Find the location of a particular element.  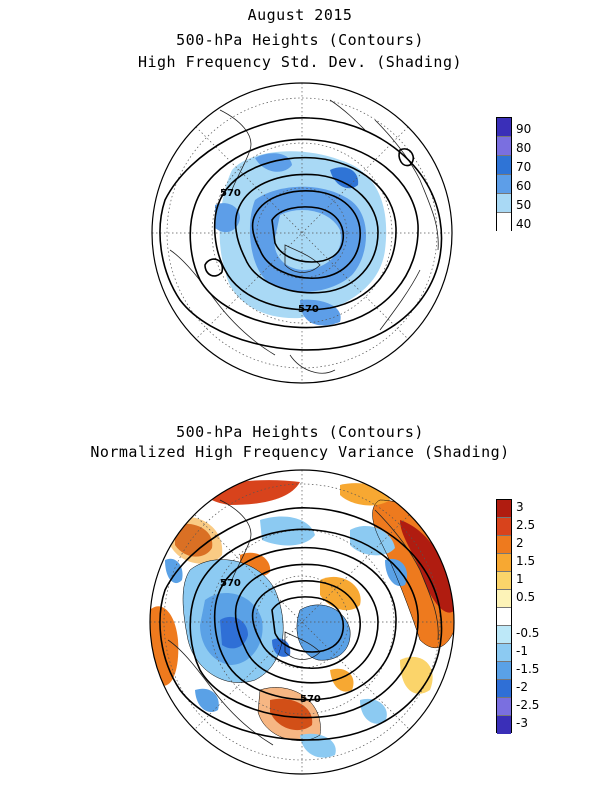

bottom-title-contours: 500-hPa Heights (Contours) is located at coordinates (300, 432).